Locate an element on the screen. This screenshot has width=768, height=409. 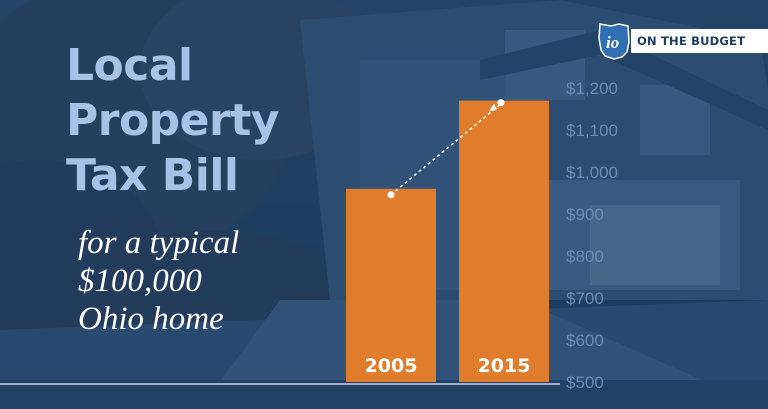
trend-arrow-head is located at coordinates (493, 107).